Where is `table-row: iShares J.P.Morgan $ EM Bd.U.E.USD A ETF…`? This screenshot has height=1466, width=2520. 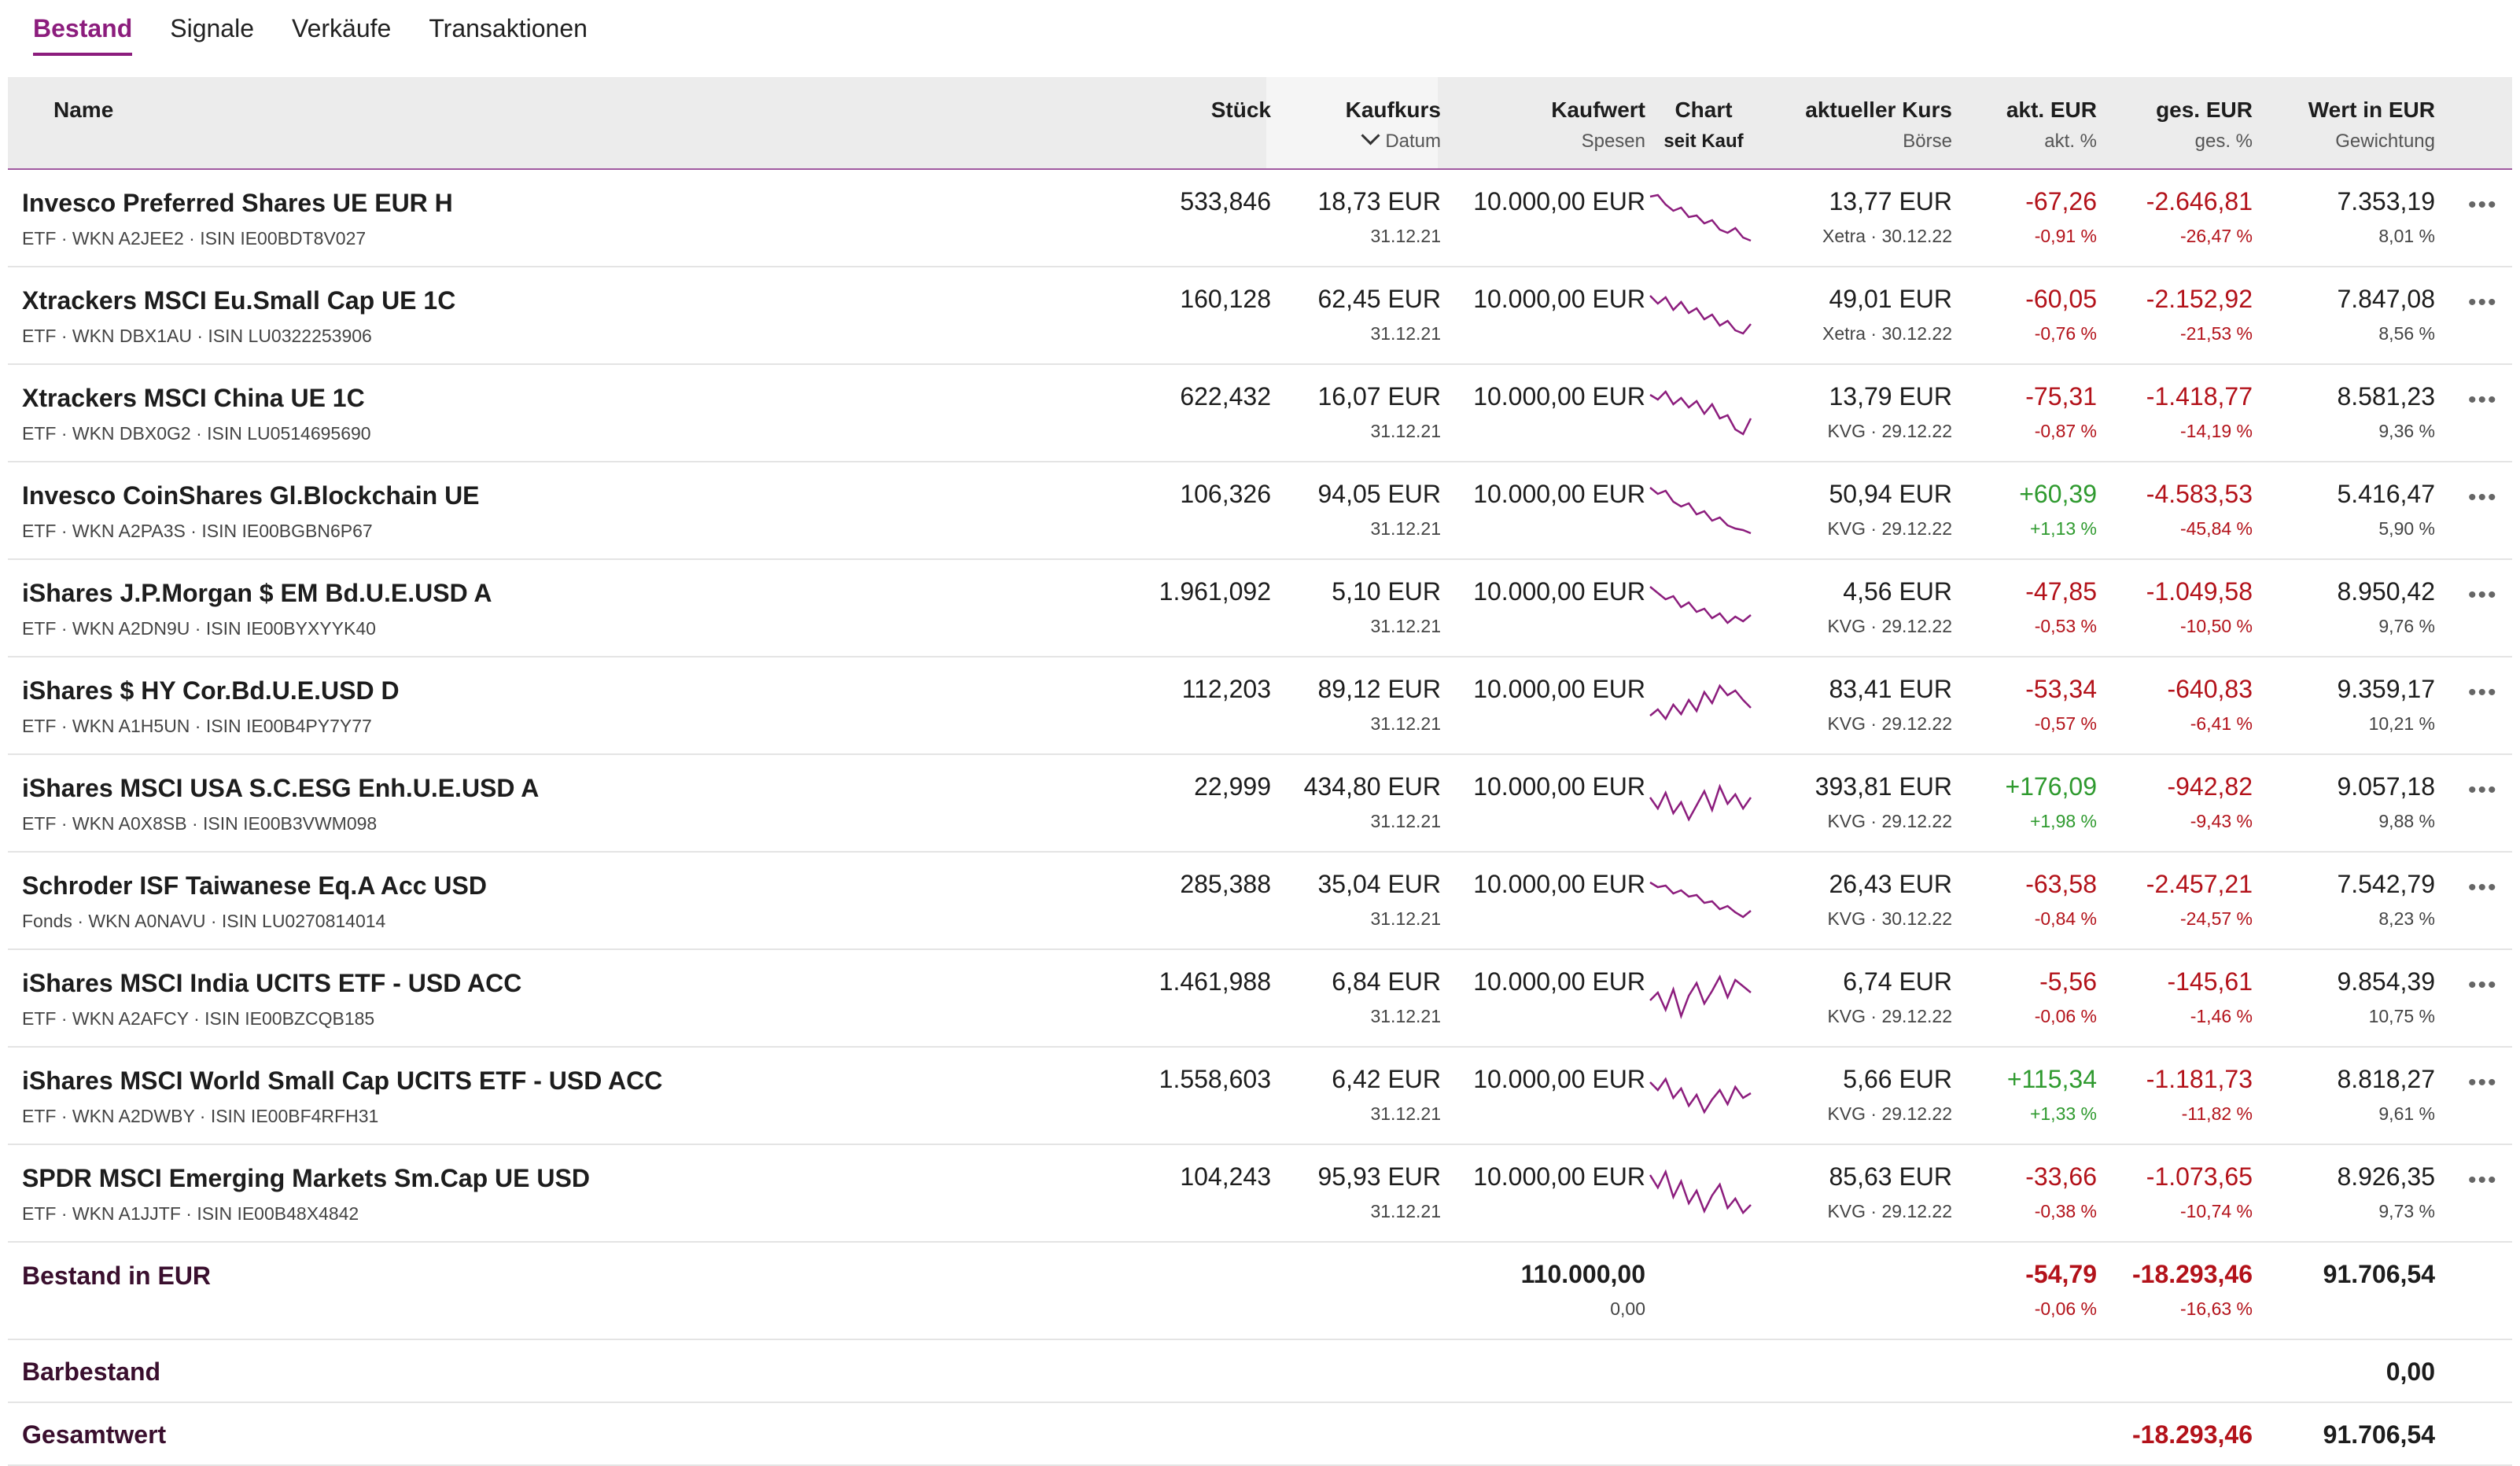 table-row: iShares J.P.Morgan $ EM Bd.U.E.USD A ETF… is located at coordinates (1260, 608).